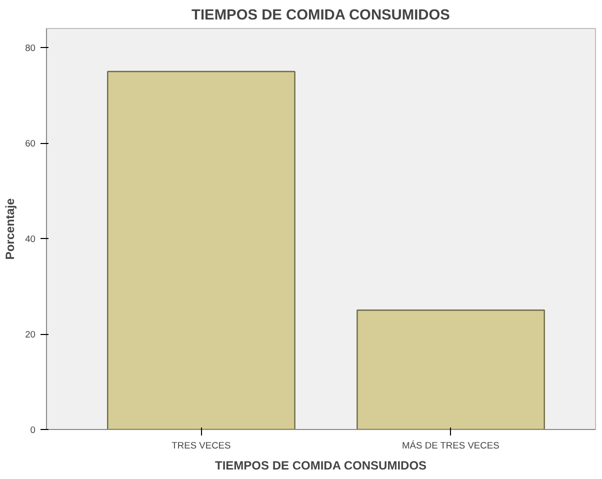 Image resolution: width=602 pixels, height=479 pixels. I want to click on y-axis-title: Porcentaje, so click(10, 229).